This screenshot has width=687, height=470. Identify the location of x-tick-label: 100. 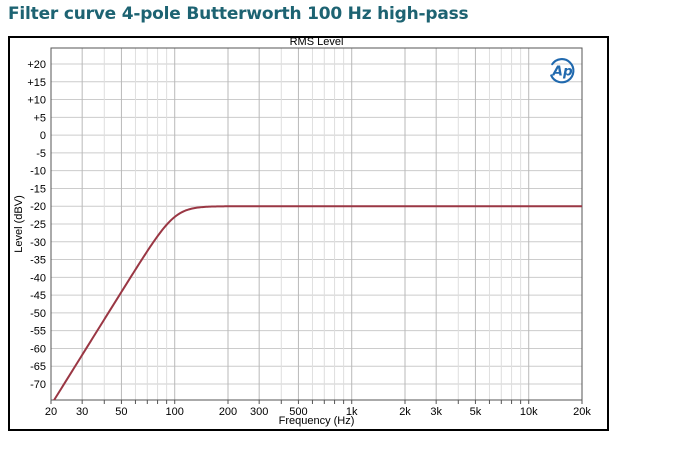
(175, 412).